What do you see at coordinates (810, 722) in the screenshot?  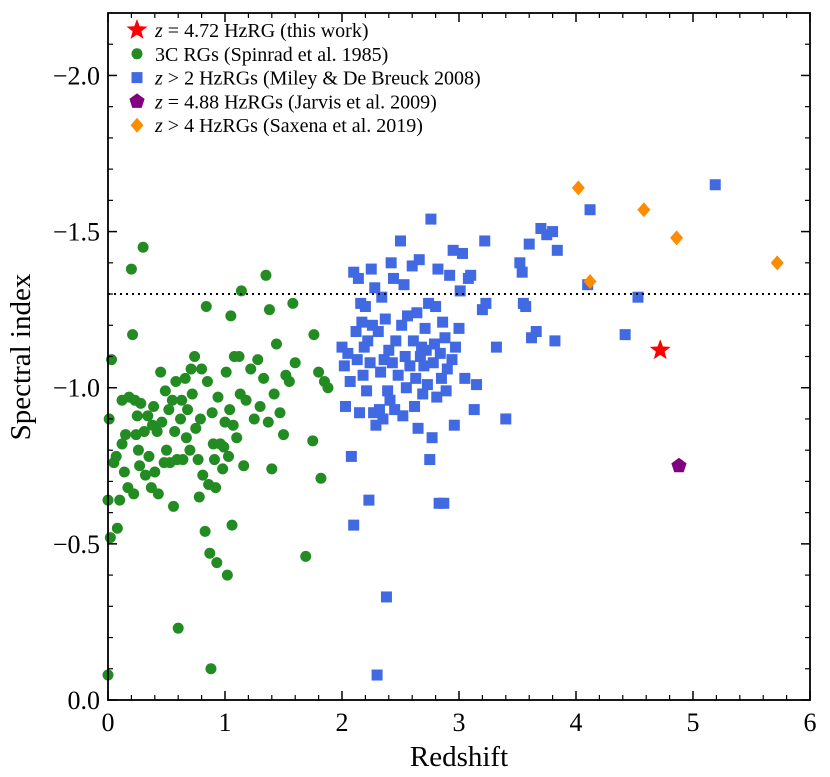 I see `x-tick-label: 6` at bounding box center [810, 722].